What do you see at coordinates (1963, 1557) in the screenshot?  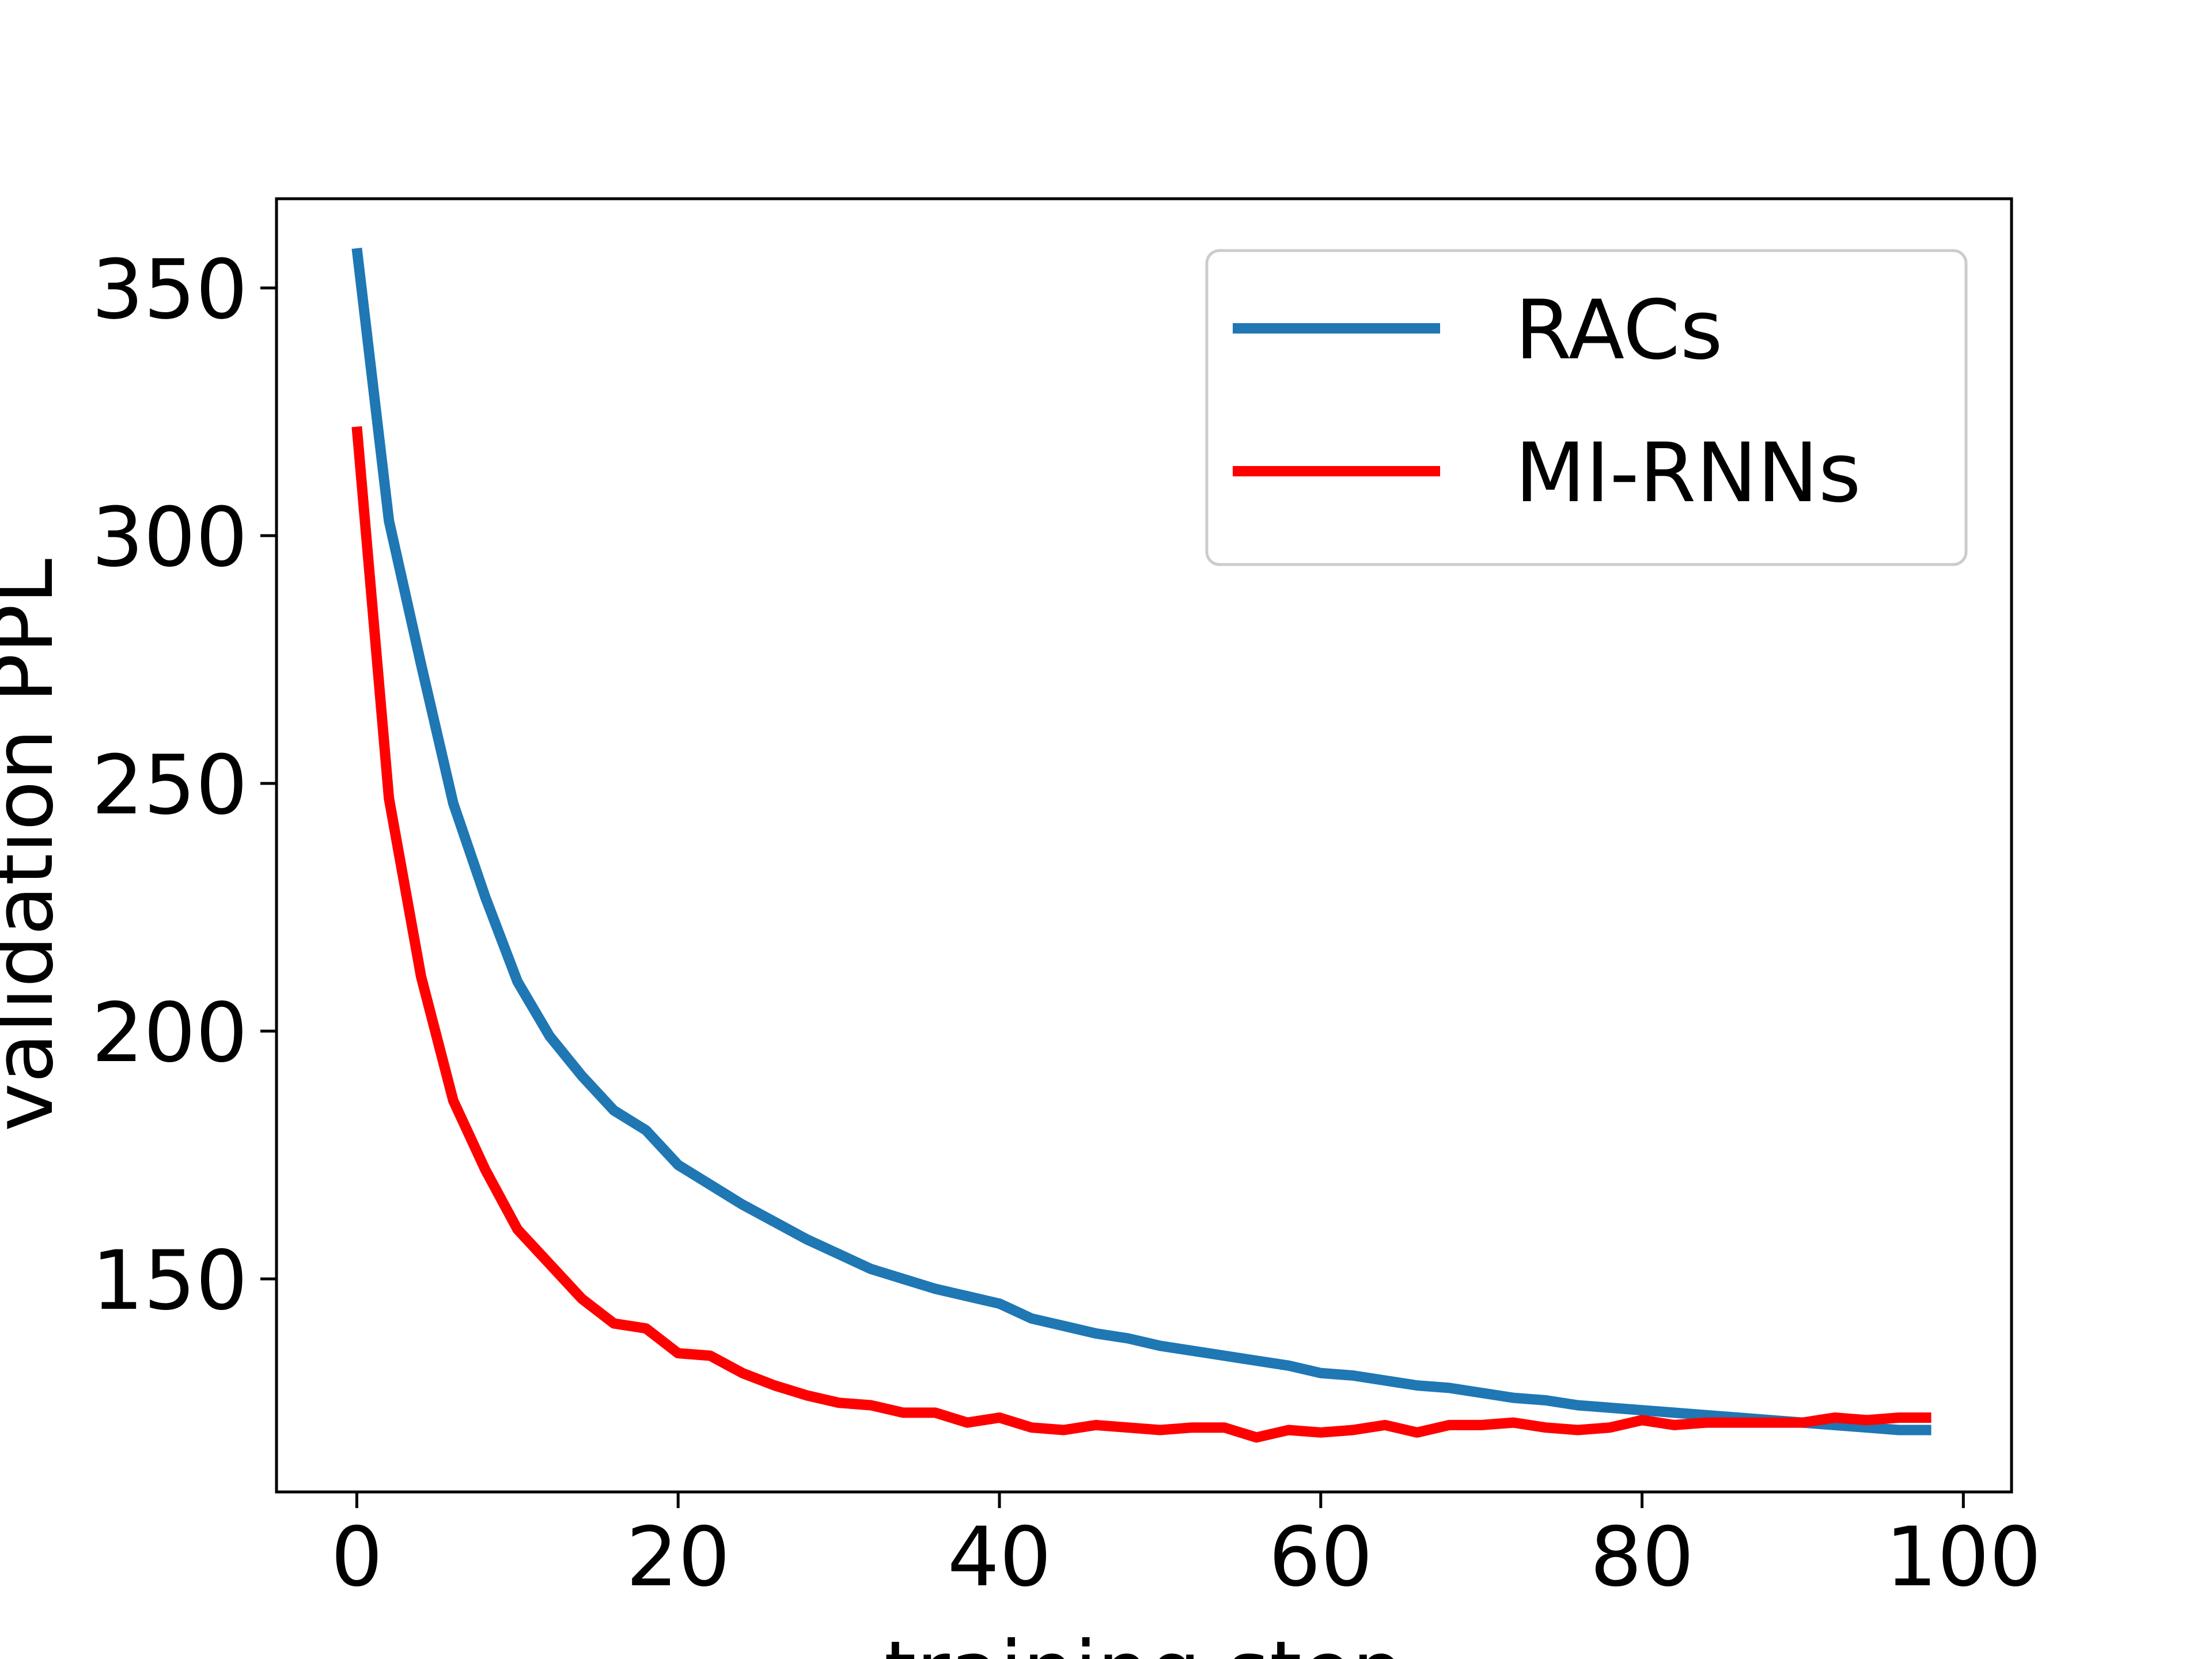 I see `x-tick-label: 100` at bounding box center [1963, 1557].